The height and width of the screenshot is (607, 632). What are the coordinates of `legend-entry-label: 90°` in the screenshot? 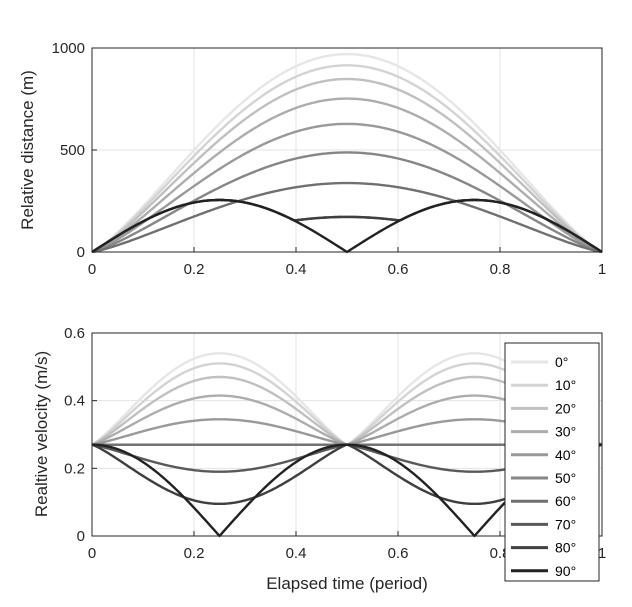 It's located at (565, 571).